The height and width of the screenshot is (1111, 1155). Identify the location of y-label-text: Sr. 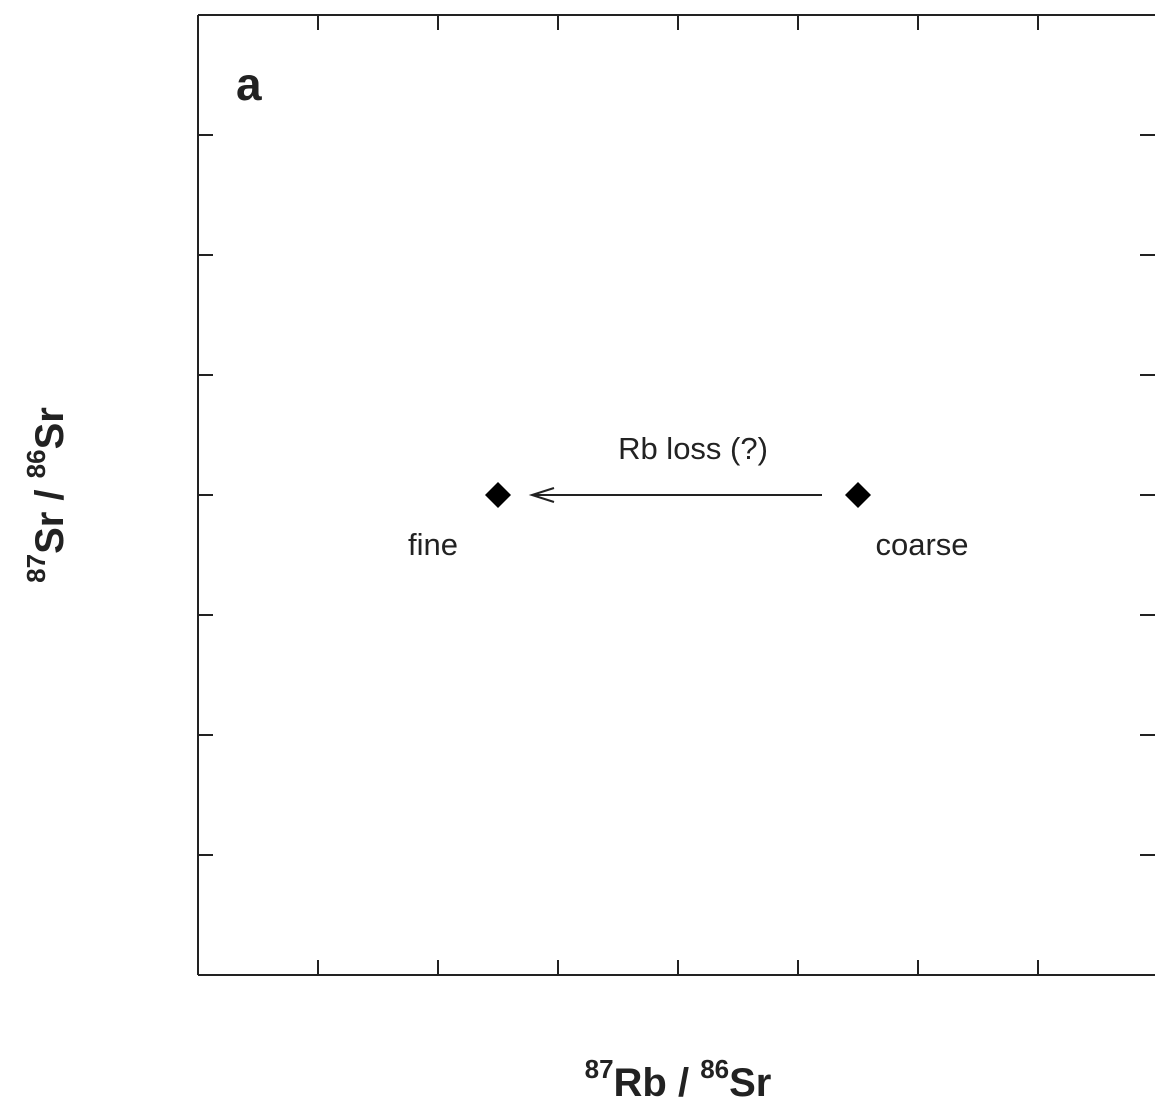
(50, 428).